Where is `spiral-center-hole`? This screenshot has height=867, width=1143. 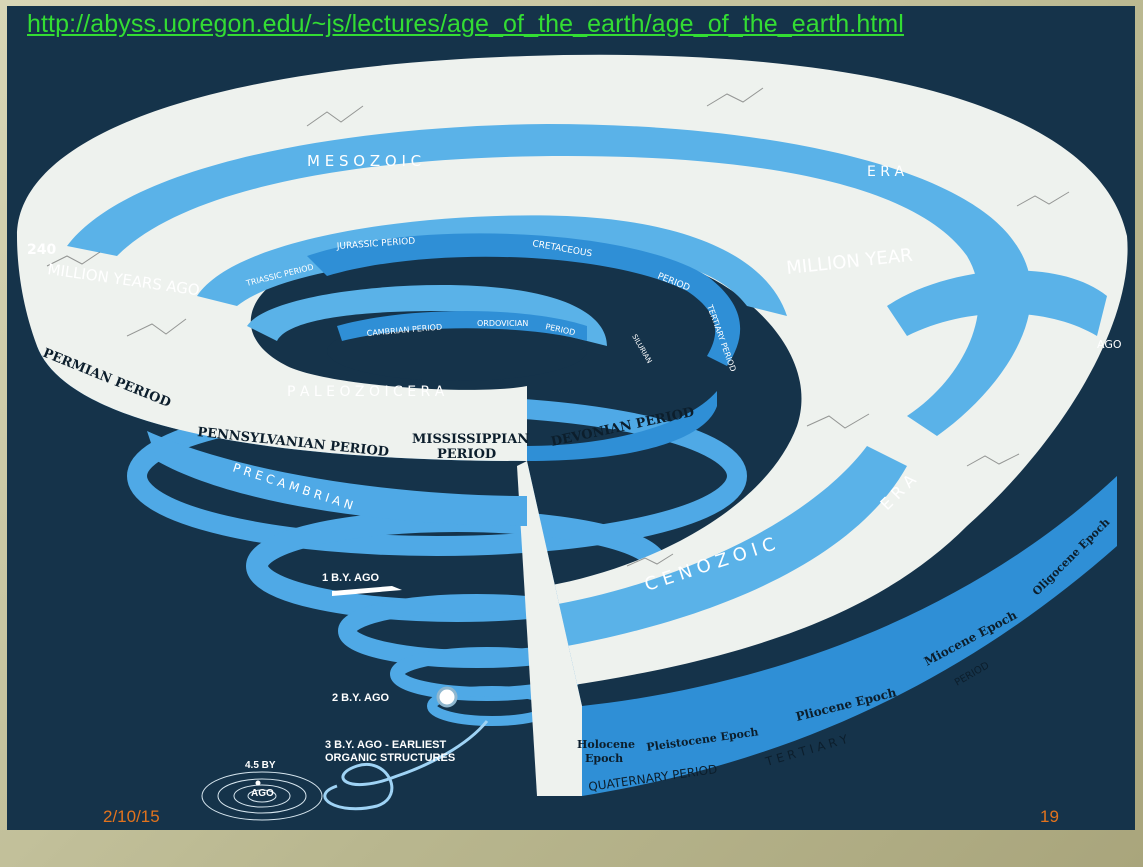
spiral-center-hole is located at coordinates (457, 351).